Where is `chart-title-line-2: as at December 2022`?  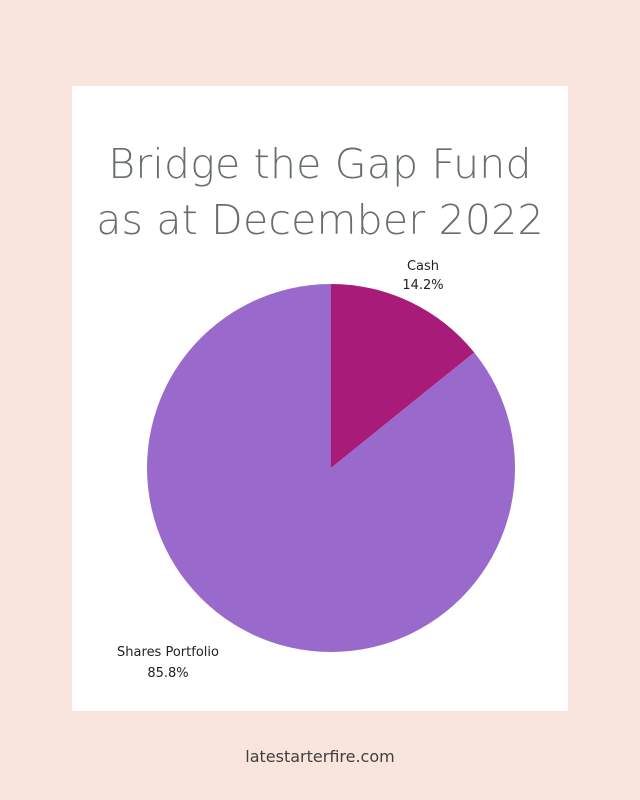
chart-title-line-2: as at December 2022 is located at coordinates (320, 220).